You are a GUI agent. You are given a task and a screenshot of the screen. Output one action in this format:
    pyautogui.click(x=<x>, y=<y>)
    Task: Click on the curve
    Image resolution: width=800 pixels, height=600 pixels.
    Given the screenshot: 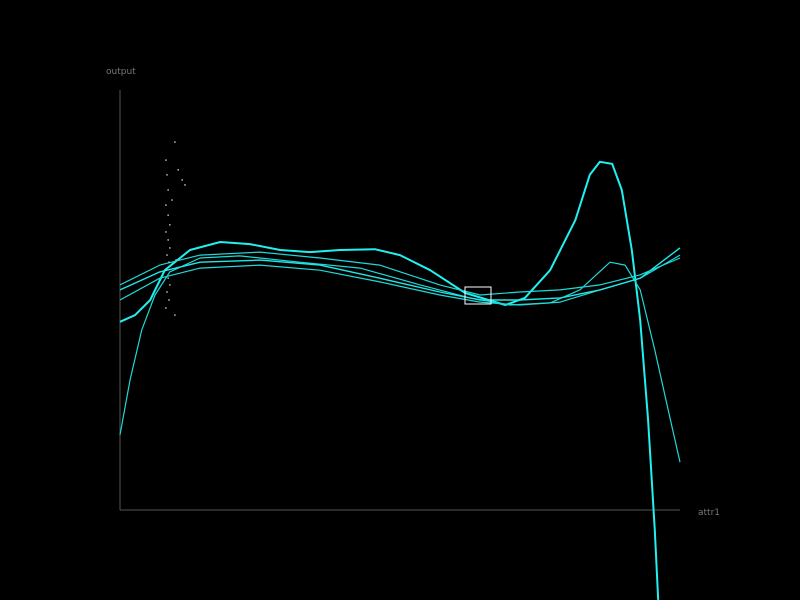 What is the action you would take?
    pyautogui.click(x=400, y=273)
    